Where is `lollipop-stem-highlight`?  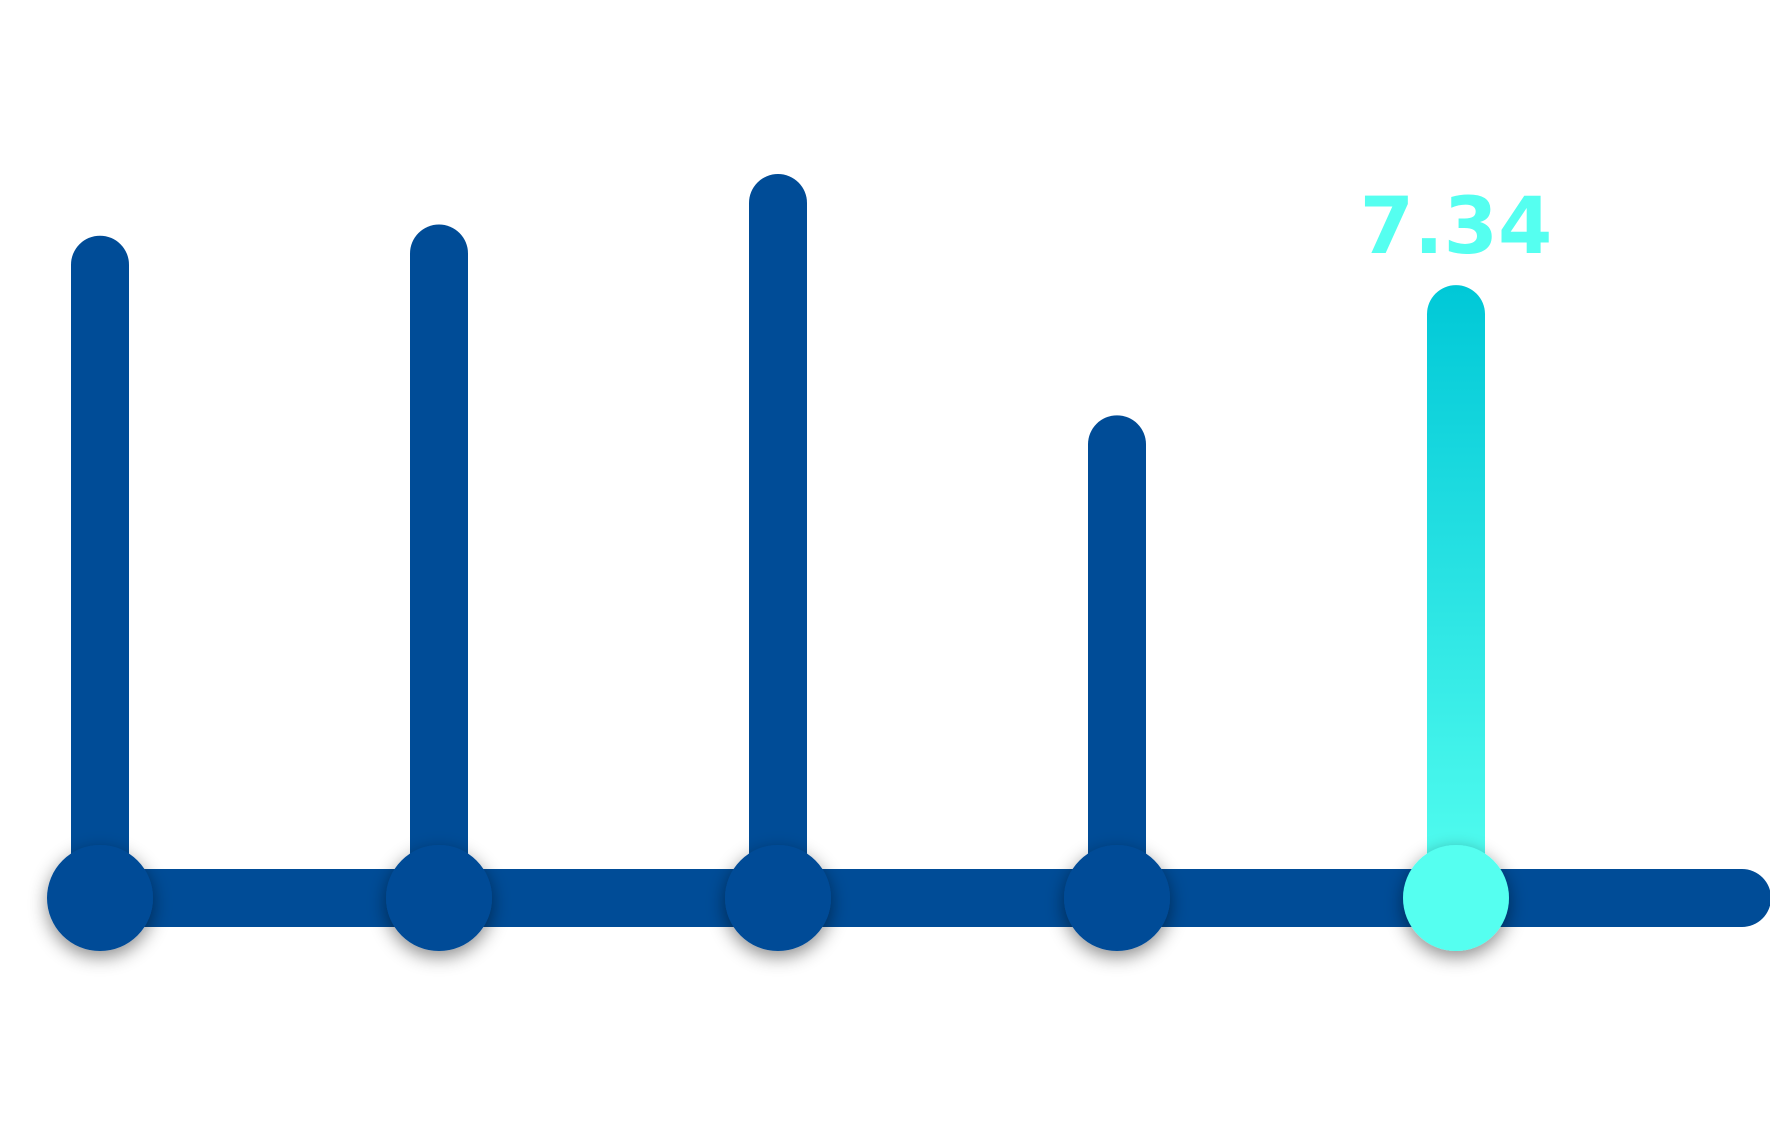
lollipop-stem-highlight is located at coordinates (1456, 591).